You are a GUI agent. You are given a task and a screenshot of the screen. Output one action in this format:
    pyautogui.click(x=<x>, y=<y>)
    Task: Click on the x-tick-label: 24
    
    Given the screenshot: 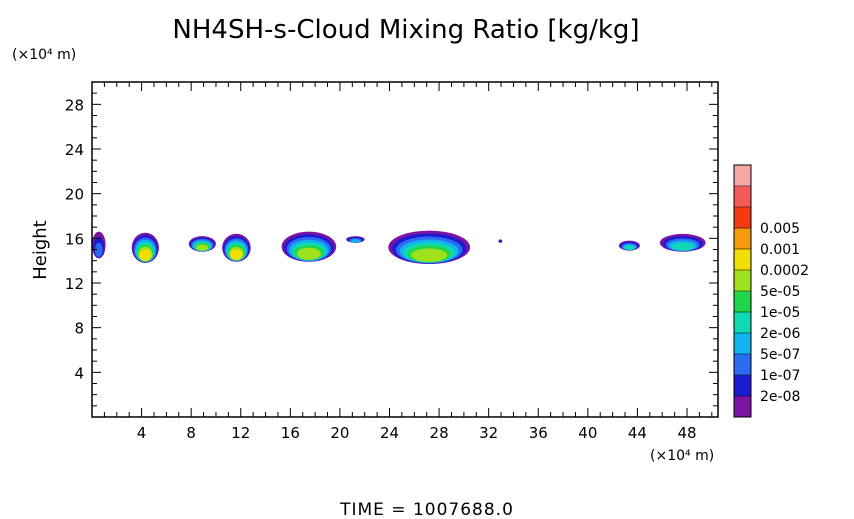 What is the action you would take?
    pyautogui.click(x=389, y=433)
    